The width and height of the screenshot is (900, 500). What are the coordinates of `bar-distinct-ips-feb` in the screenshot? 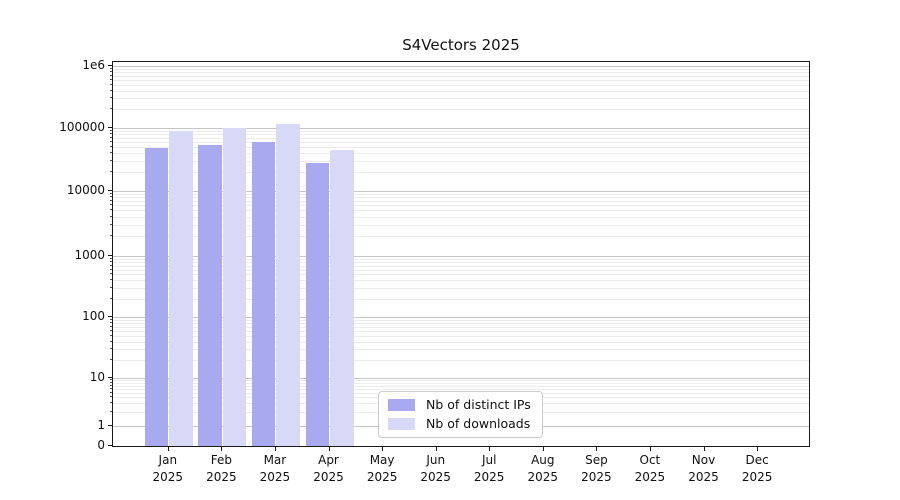 It's located at (210, 295).